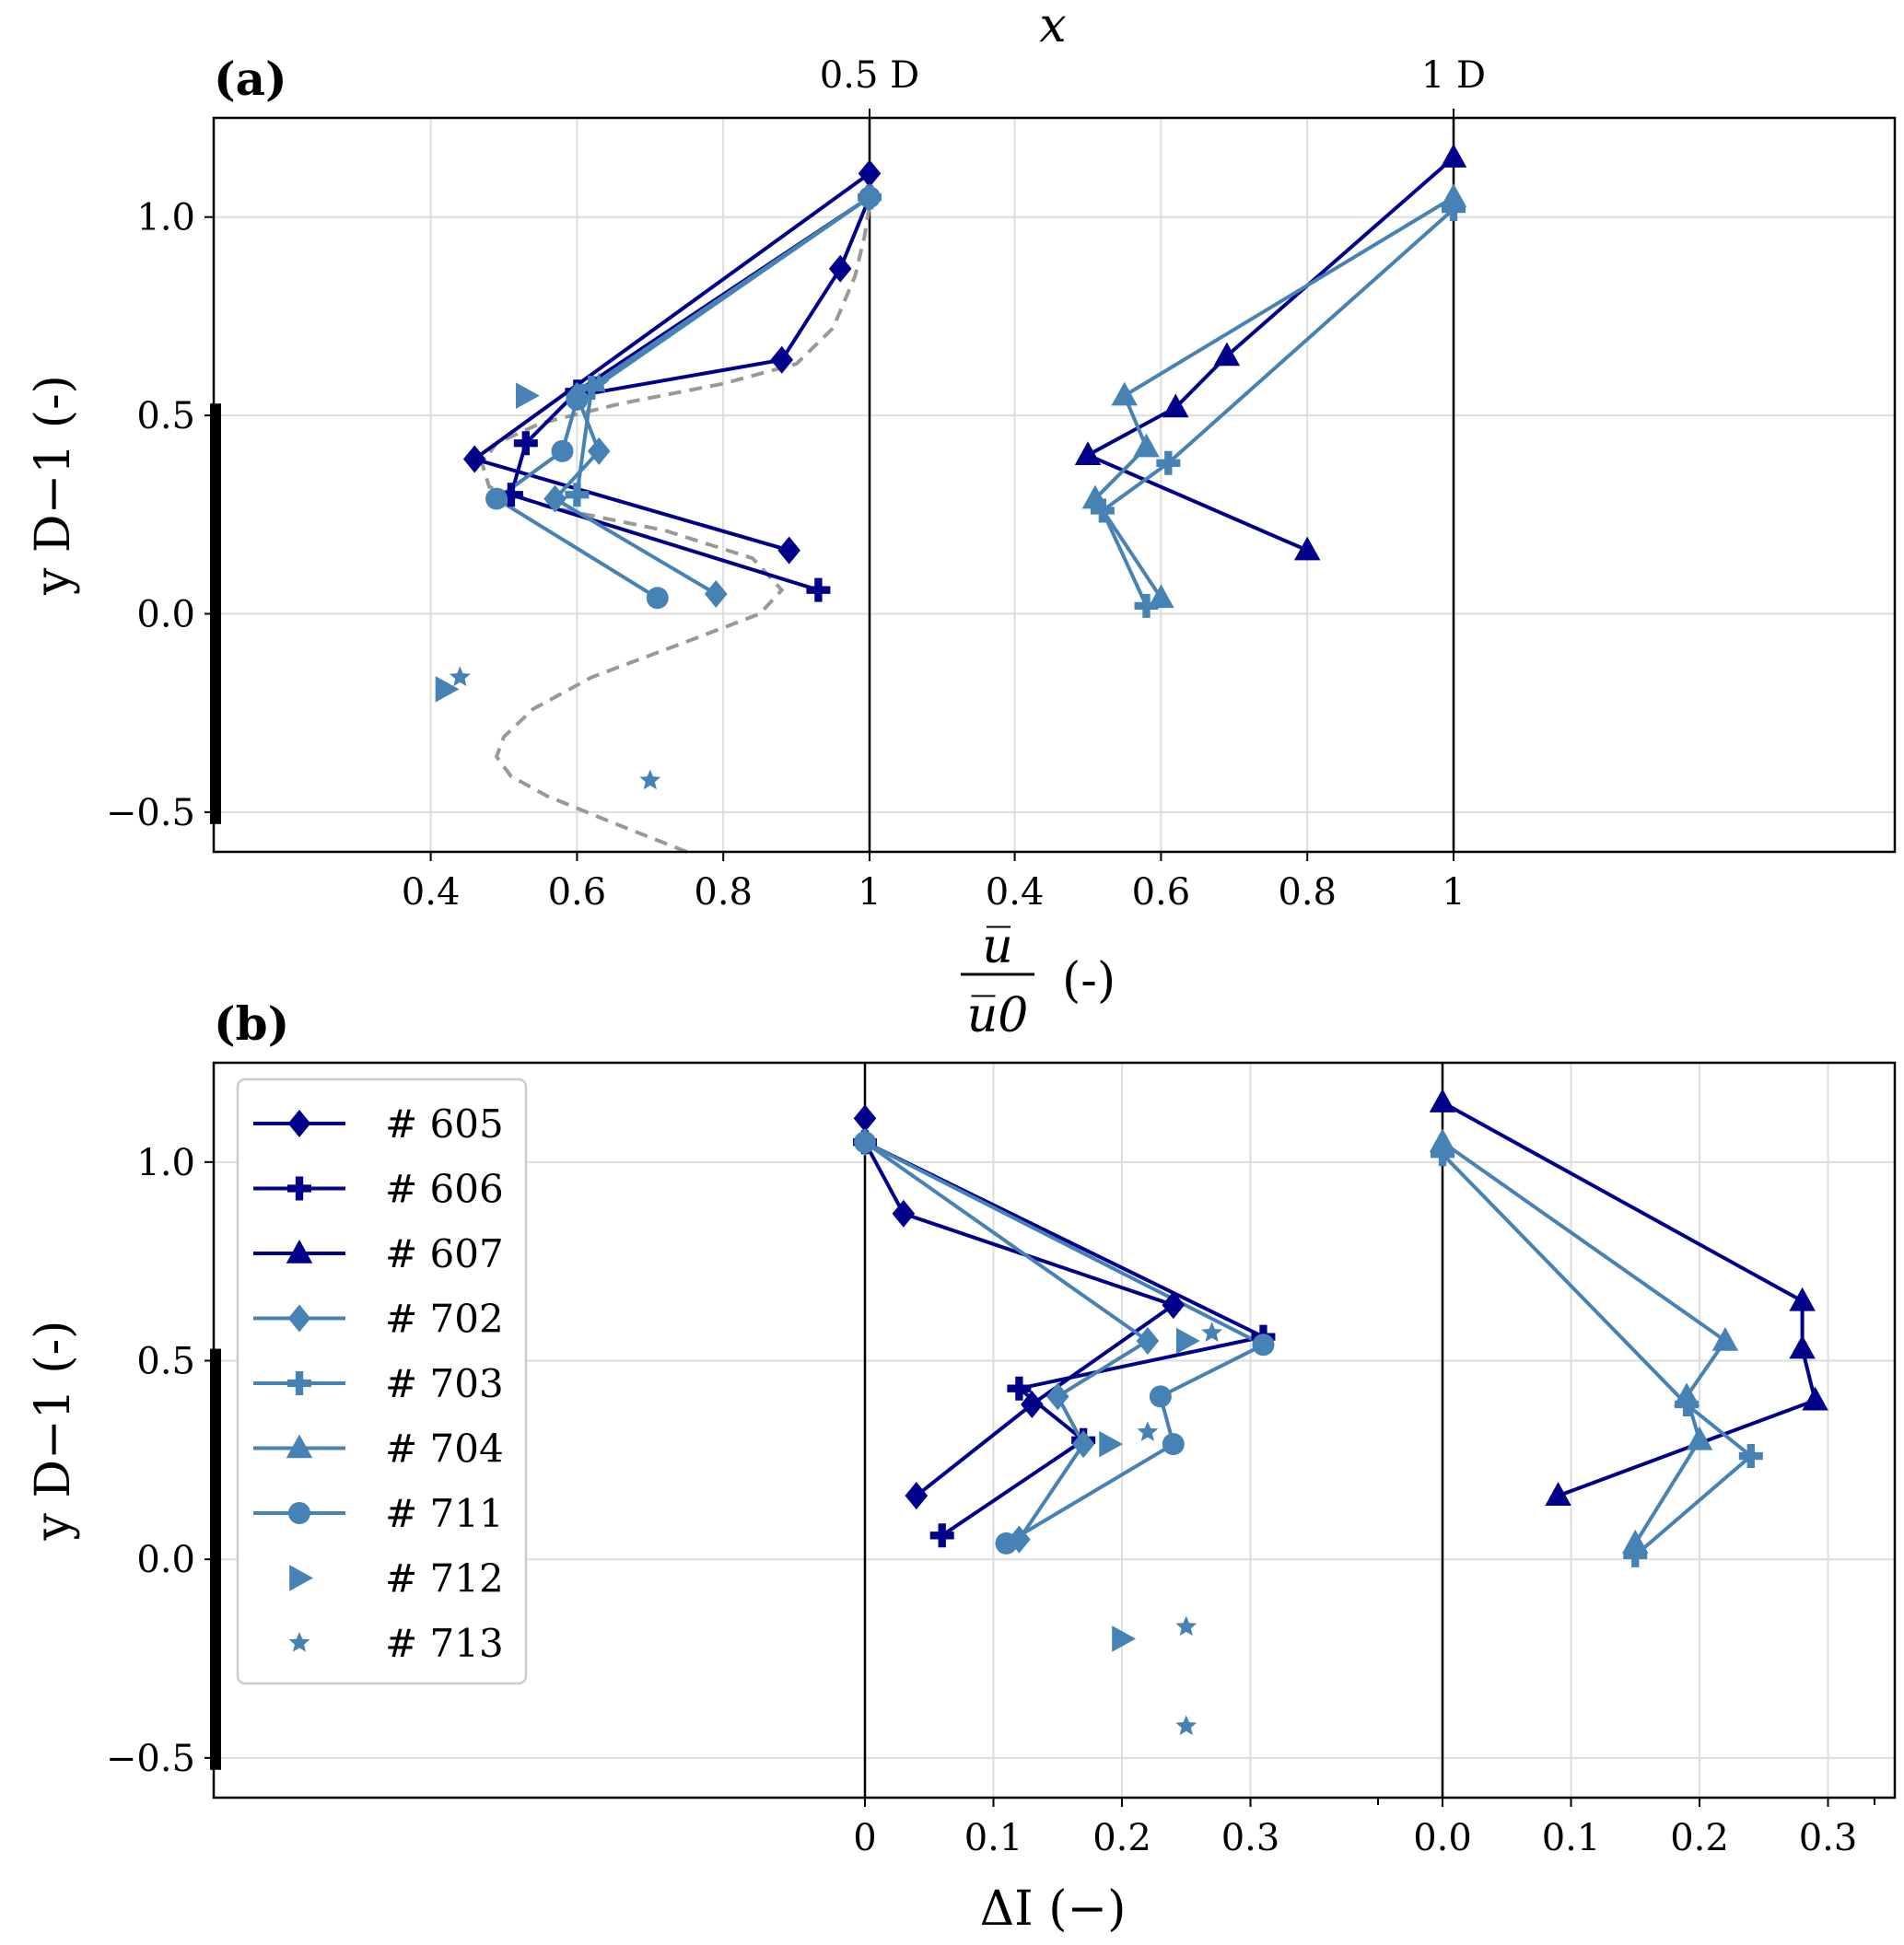 The height and width of the screenshot is (1945, 1904). I want to click on y-tick-label: 1.0, so click(165, 1163).